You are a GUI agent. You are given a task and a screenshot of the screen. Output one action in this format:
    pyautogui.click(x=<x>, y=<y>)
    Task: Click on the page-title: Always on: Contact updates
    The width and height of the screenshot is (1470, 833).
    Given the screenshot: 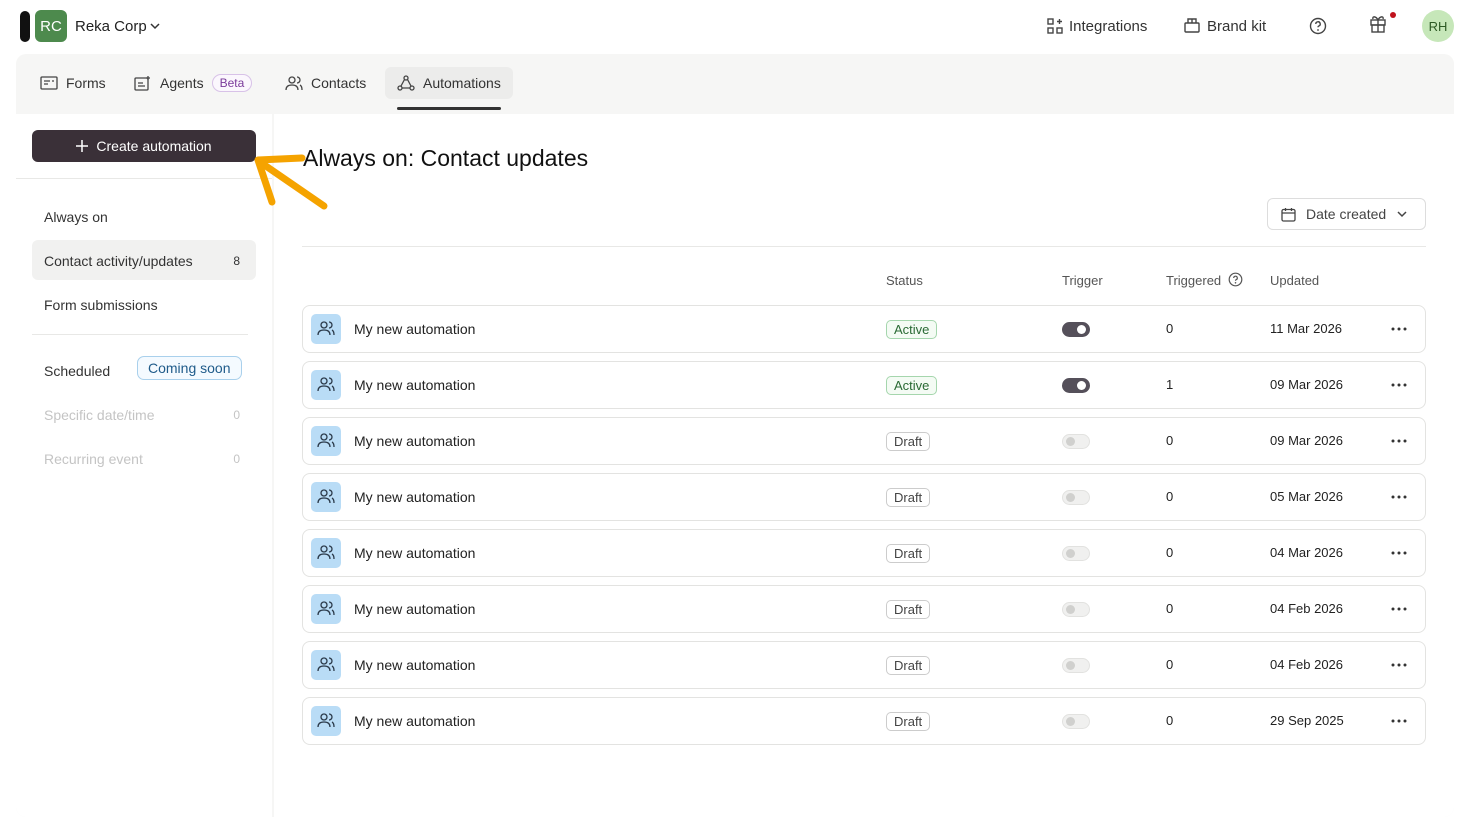 What is the action you would take?
    pyautogui.click(x=446, y=158)
    